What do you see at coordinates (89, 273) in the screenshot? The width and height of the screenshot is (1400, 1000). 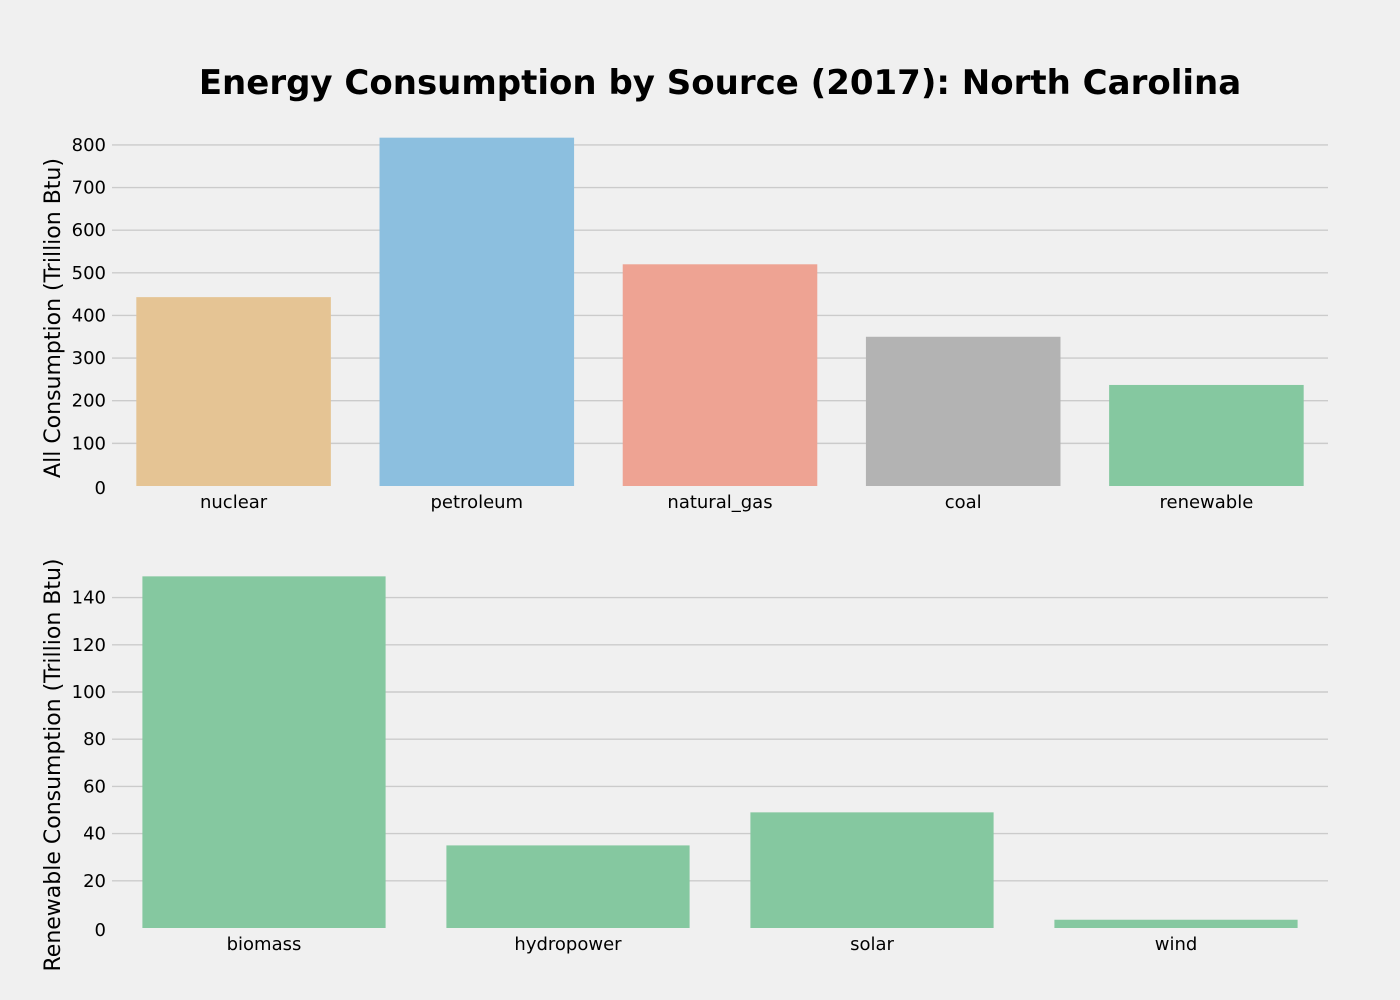 I see `y-tick-label: 500` at bounding box center [89, 273].